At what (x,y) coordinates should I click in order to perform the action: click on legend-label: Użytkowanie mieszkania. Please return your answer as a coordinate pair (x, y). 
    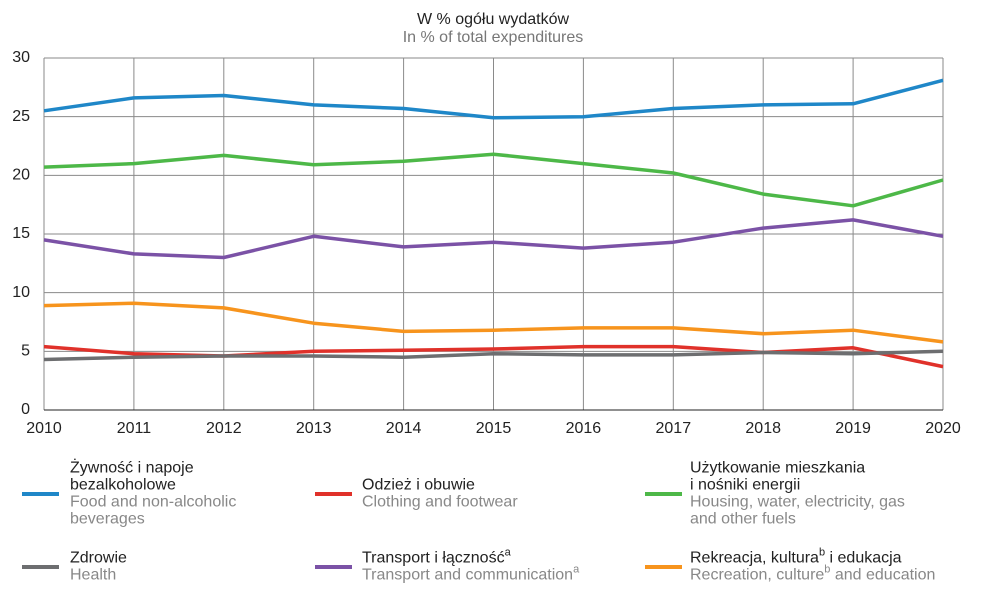
    Looking at the image, I should click on (777, 468).